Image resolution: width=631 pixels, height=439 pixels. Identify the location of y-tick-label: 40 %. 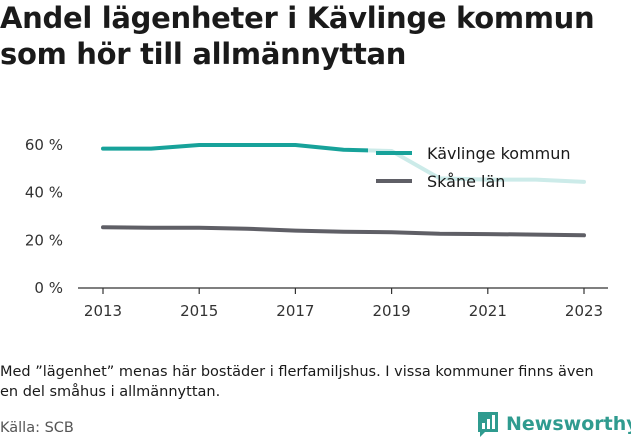
(44, 193).